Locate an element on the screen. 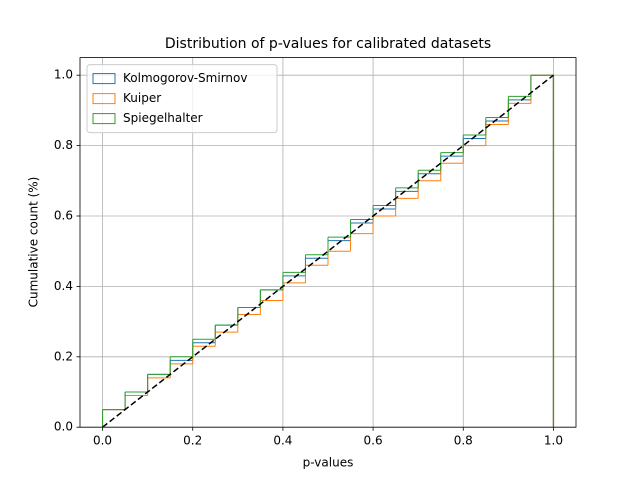 Image resolution: width=640 pixels, height=480 pixels. x-tick-label: 0.8 is located at coordinates (463, 441).